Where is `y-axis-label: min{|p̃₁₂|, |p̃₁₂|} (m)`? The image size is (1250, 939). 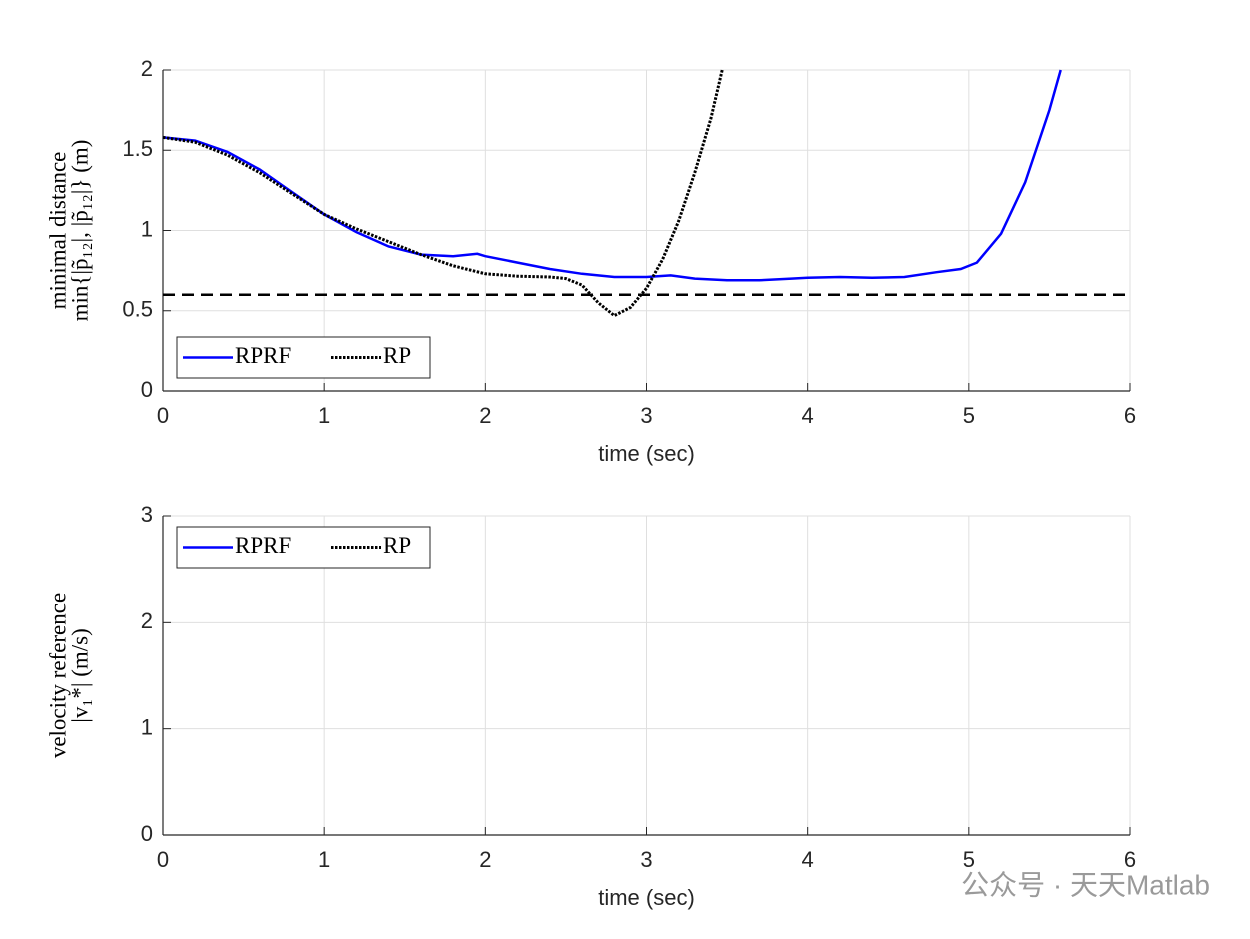
y-axis-label: min{|p̃₁₂|, |p̃₁₂|} (m) is located at coordinates (79, 231).